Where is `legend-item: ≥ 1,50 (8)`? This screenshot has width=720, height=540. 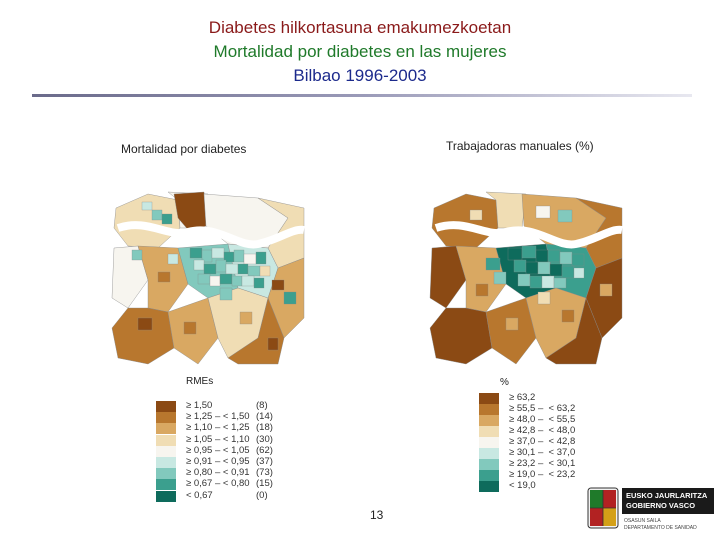
legend-item: ≥ 1,50 (8) is located at coordinates (226, 406).